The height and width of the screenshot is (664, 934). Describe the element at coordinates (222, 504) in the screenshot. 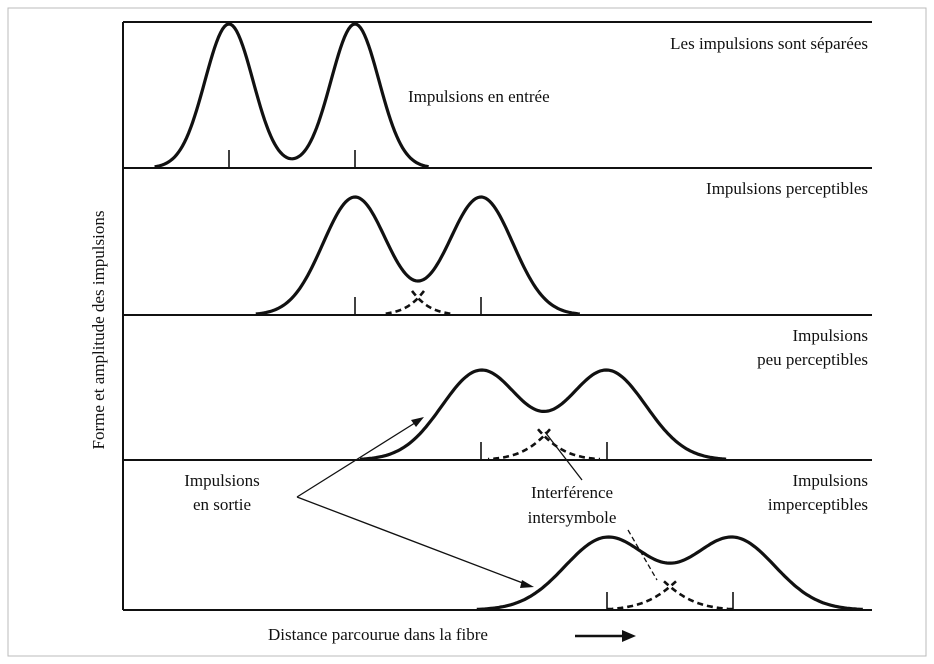

I see `output-label: en sortie` at that location.